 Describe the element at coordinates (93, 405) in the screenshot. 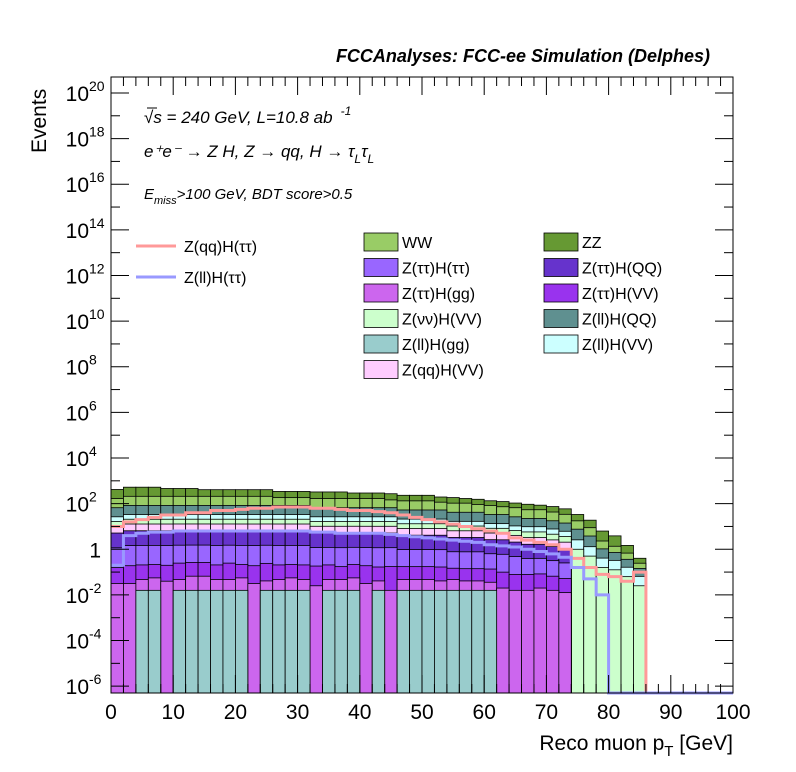

I see `y-tick-exponent: 6` at that location.